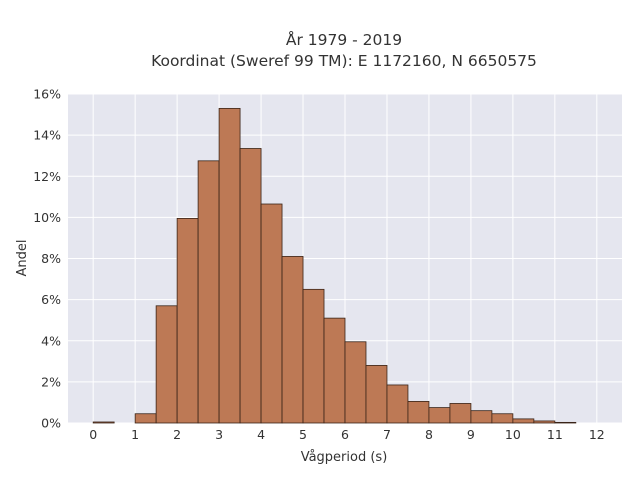 Image resolution: width=640 pixels, height=480 pixels. What do you see at coordinates (47, 135) in the screenshot?
I see `y-tick-label: 14%` at bounding box center [47, 135].